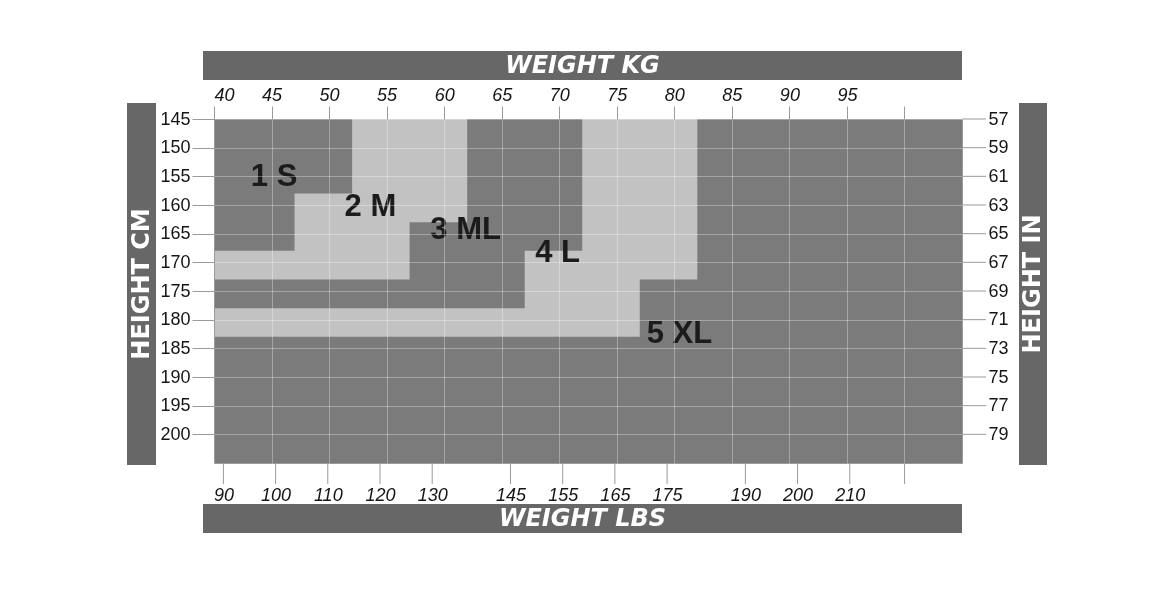 This screenshot has width=1174, height=598. What do you see at coordinates (582, 64) in the screenshot?
I see `x2-axis-title: WEIGHT KG` at bounding box center [582, 64].